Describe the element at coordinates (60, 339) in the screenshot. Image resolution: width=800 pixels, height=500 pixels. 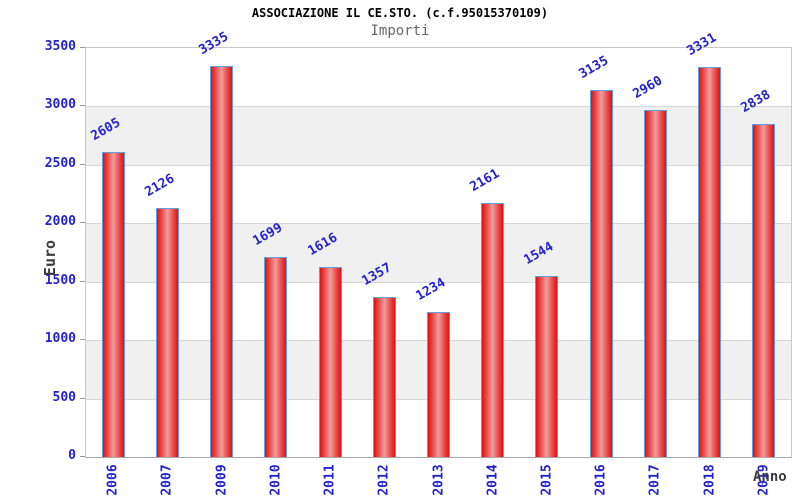
I see `y-tick-label: 1000` at that location.